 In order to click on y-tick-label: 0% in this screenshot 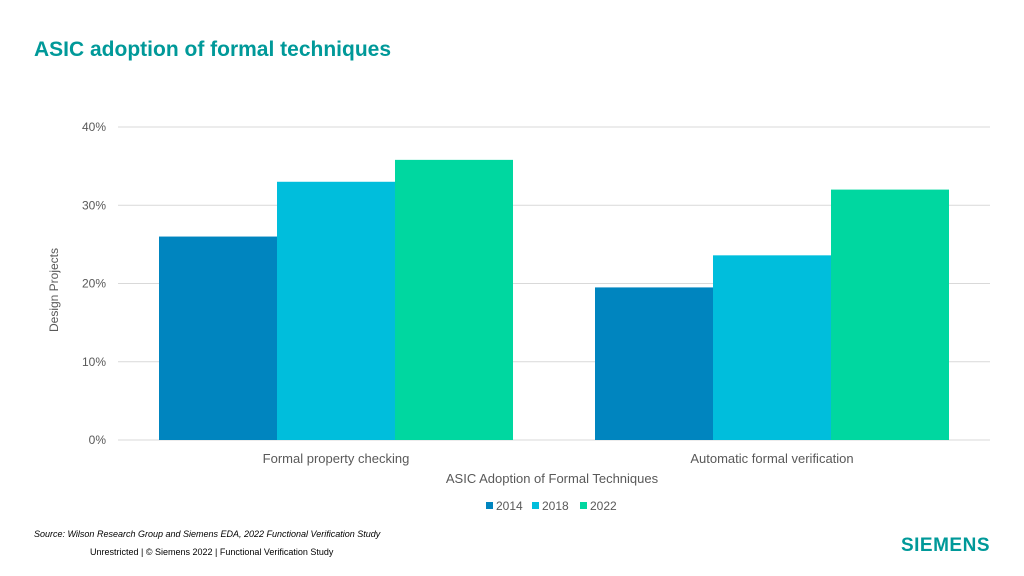, I will do `click(98, 440)`.